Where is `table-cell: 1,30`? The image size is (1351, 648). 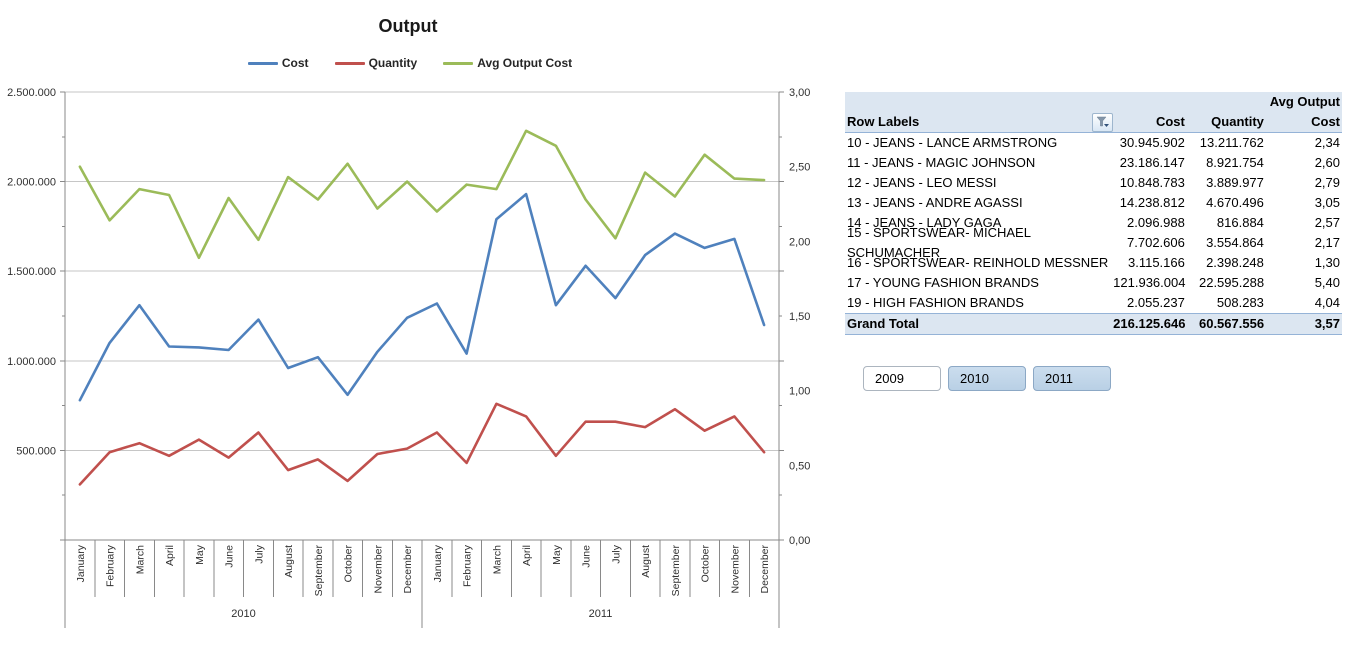
table-cell: 1,30 is located at coordinates (1327, 262).